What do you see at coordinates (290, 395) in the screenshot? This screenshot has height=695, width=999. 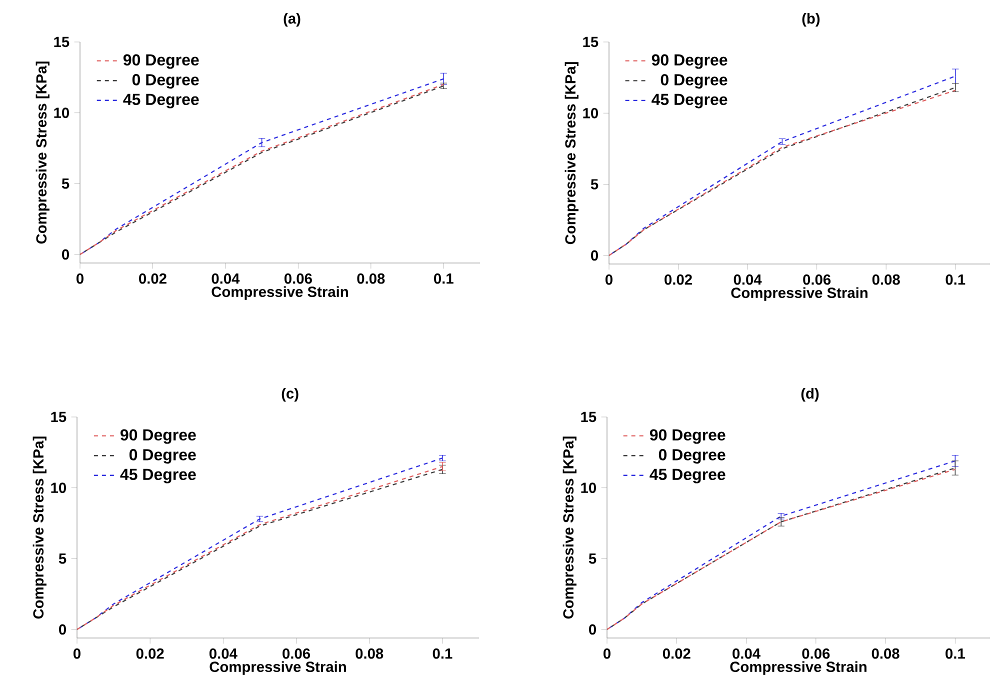 I see `chart-title: (c)` at bounding box center [290, 395].